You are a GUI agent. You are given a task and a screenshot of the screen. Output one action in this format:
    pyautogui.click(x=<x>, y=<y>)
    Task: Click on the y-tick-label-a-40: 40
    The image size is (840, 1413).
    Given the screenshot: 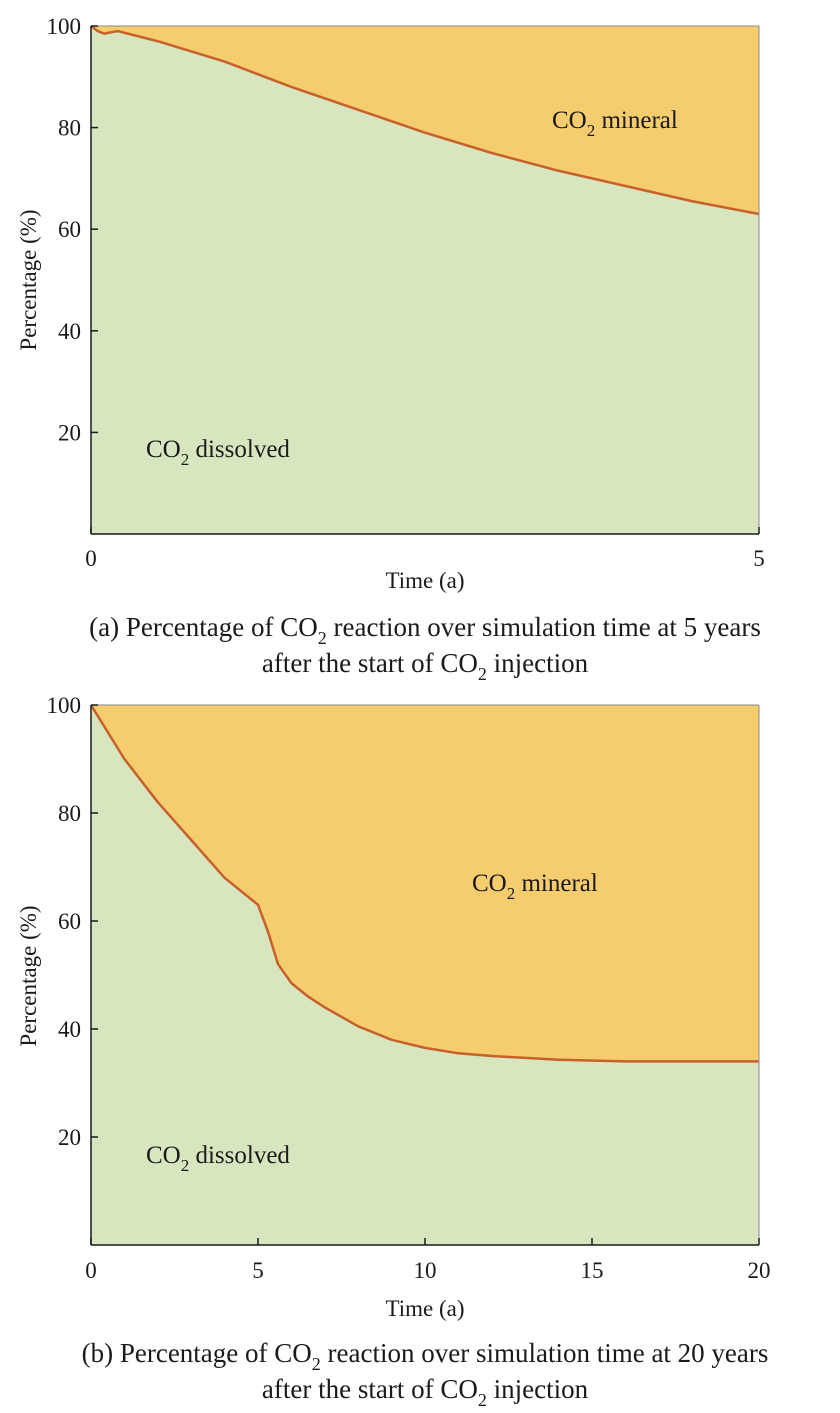 What is the action you would take?
    pyautogui.click(x=69, y=331)
    